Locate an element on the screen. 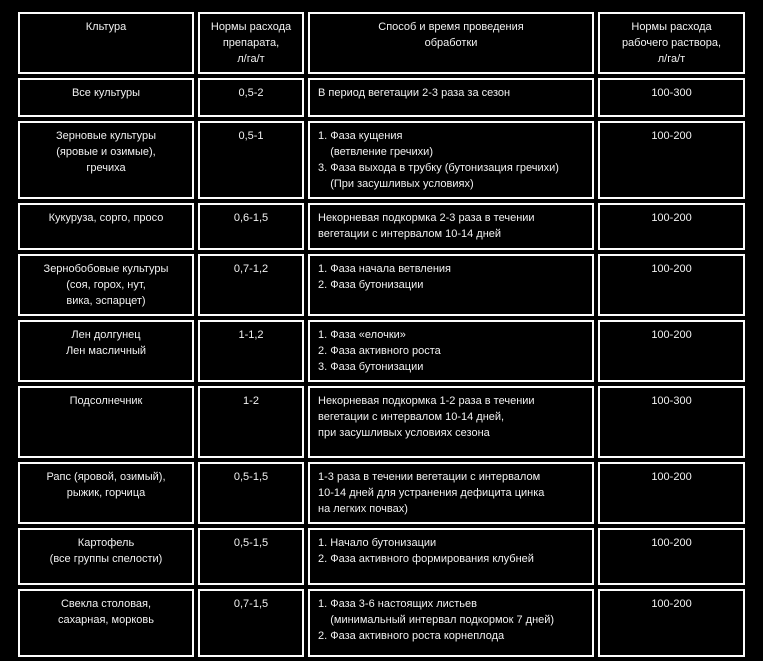  method-cell: В период вегетации 2-3 раза за сезон is located at coordinates (451, 97).